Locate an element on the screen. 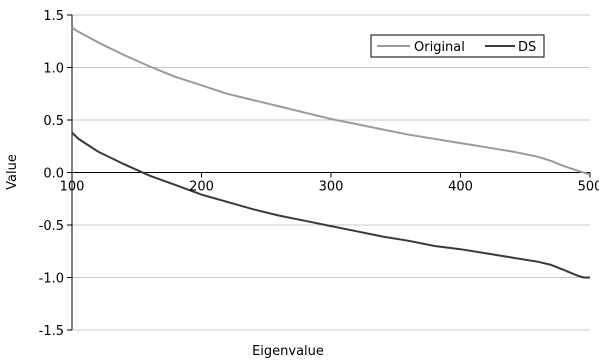 The image size is (599, 360). legend-label-original: Original is located at coordinates (439, 47).